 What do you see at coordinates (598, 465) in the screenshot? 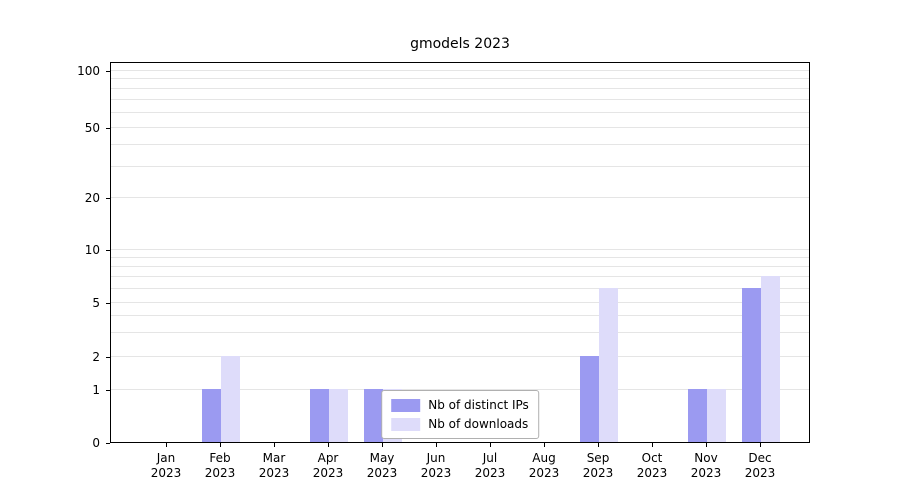
I see `x-tick-label-sep: Sep 2023` at bounding box center [598, 465].